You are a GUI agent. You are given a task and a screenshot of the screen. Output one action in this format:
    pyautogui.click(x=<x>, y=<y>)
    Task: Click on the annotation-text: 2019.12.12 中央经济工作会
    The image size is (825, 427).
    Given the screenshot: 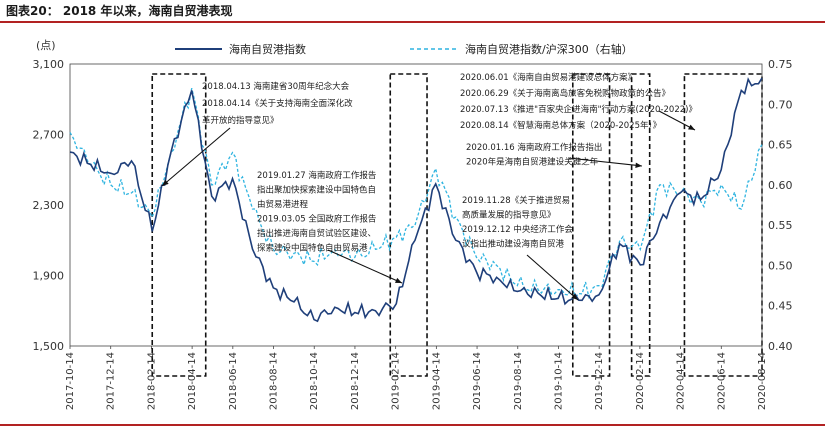 What is the action you would take?
    pyautogui.click(x=517, y=229)
    